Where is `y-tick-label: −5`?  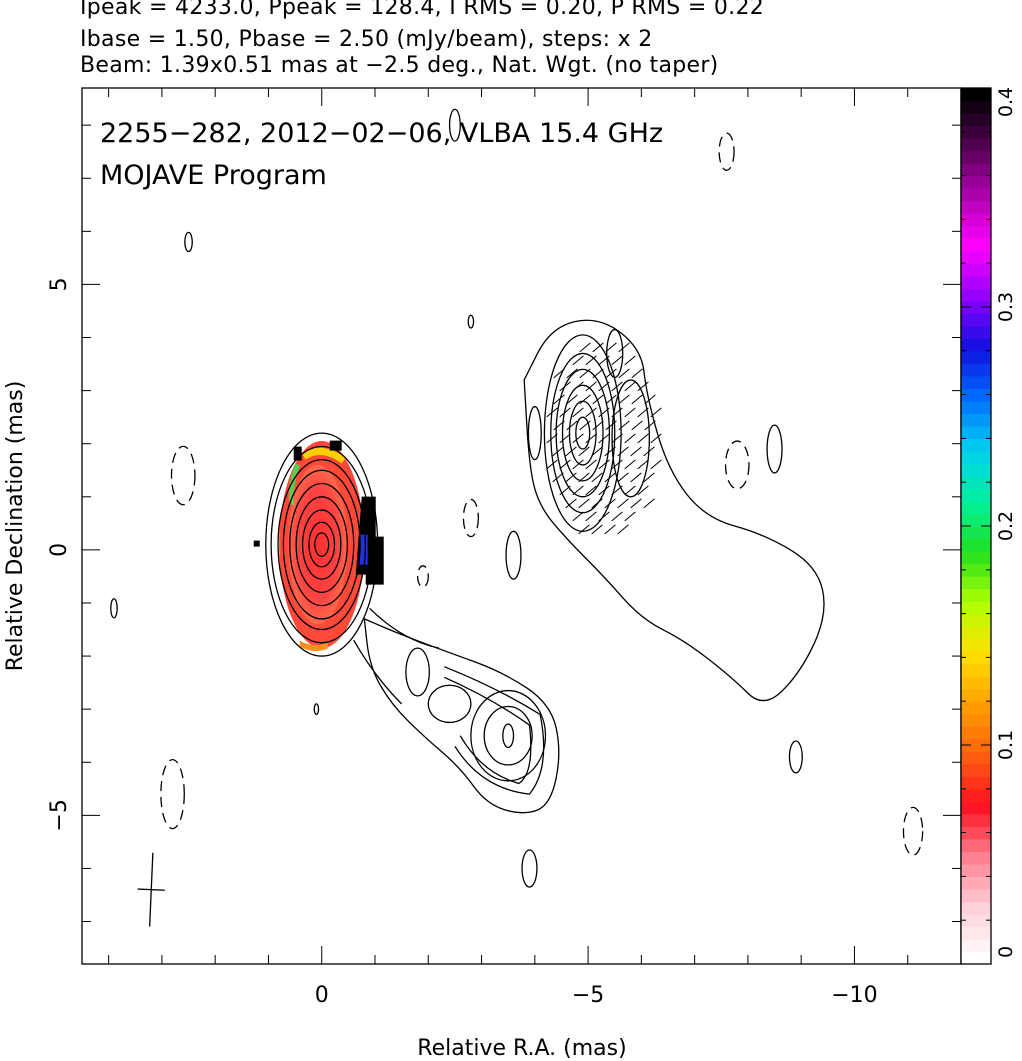 y-tick-label: −5 is located at coordinates (59, 815).